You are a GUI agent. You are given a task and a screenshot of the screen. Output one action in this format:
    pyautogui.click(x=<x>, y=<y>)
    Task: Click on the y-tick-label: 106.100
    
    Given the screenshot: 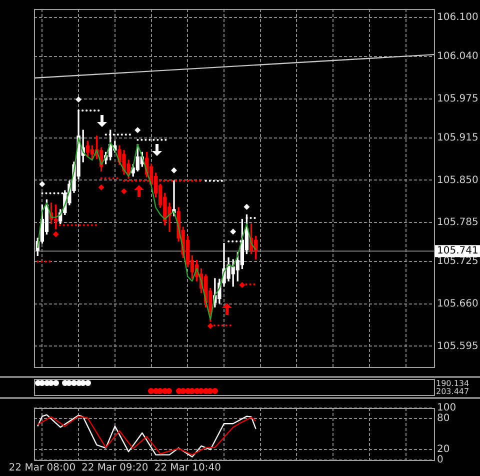 What is the action you would take?
    pyautogui.click(x=457, y=18)
    